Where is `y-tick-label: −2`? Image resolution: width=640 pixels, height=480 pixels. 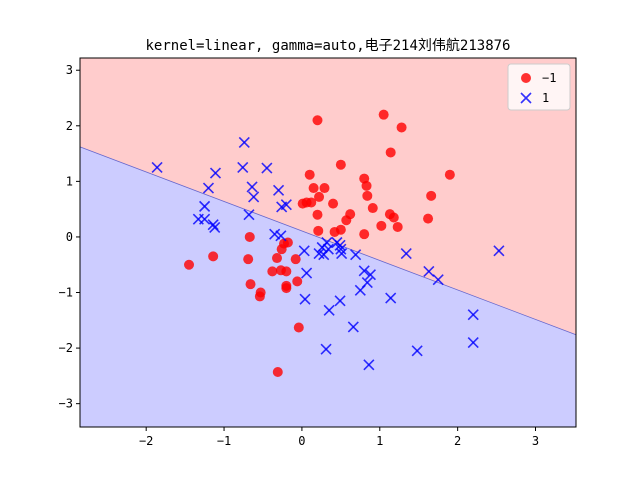
y-tick-label: −2 is located at coordinates (66, 348).